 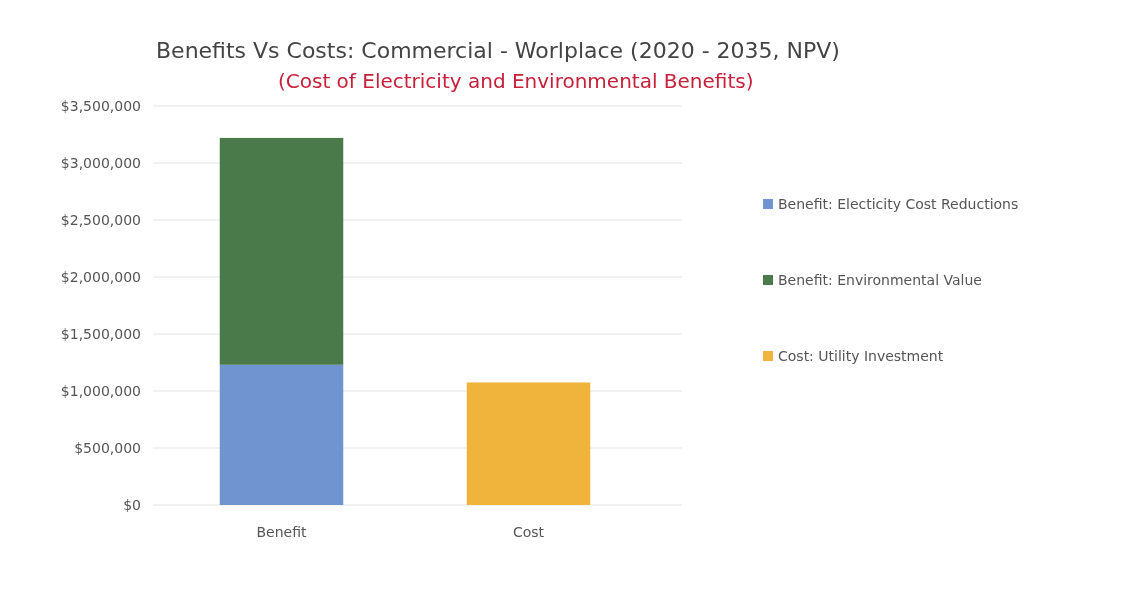 I want to click on y-tick-label: $1,500,000, so click(x=100, y=334).